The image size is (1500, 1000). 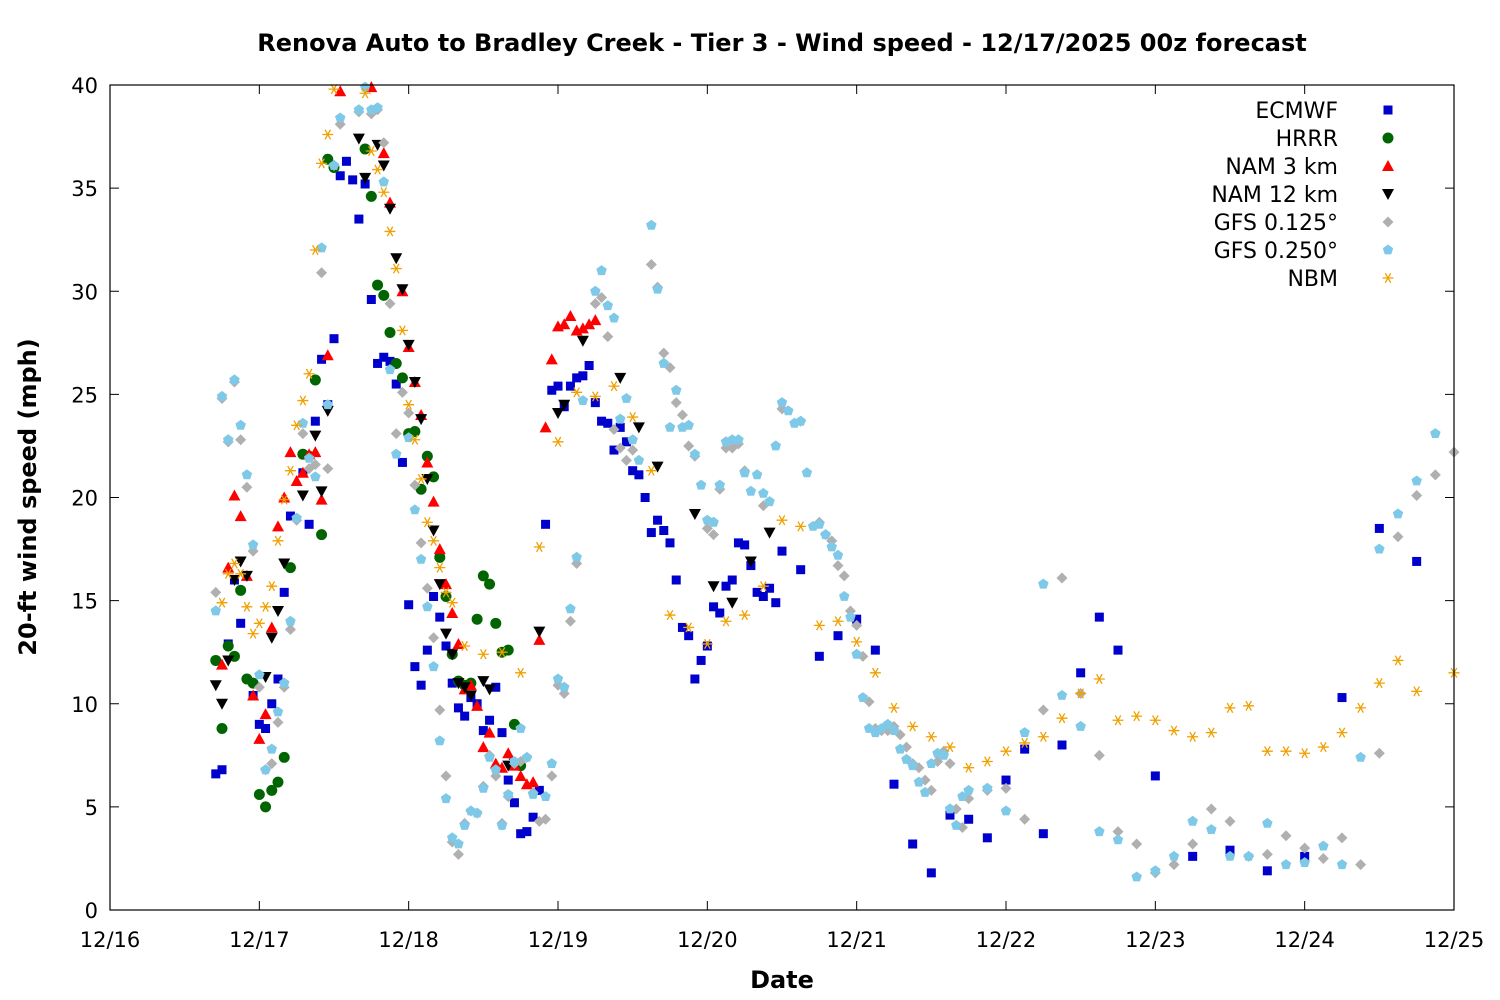 What do you see at coordinates (84, 395) in the screenshot?
I see `y-tick-label: 25` at bounding box center [84, 395].